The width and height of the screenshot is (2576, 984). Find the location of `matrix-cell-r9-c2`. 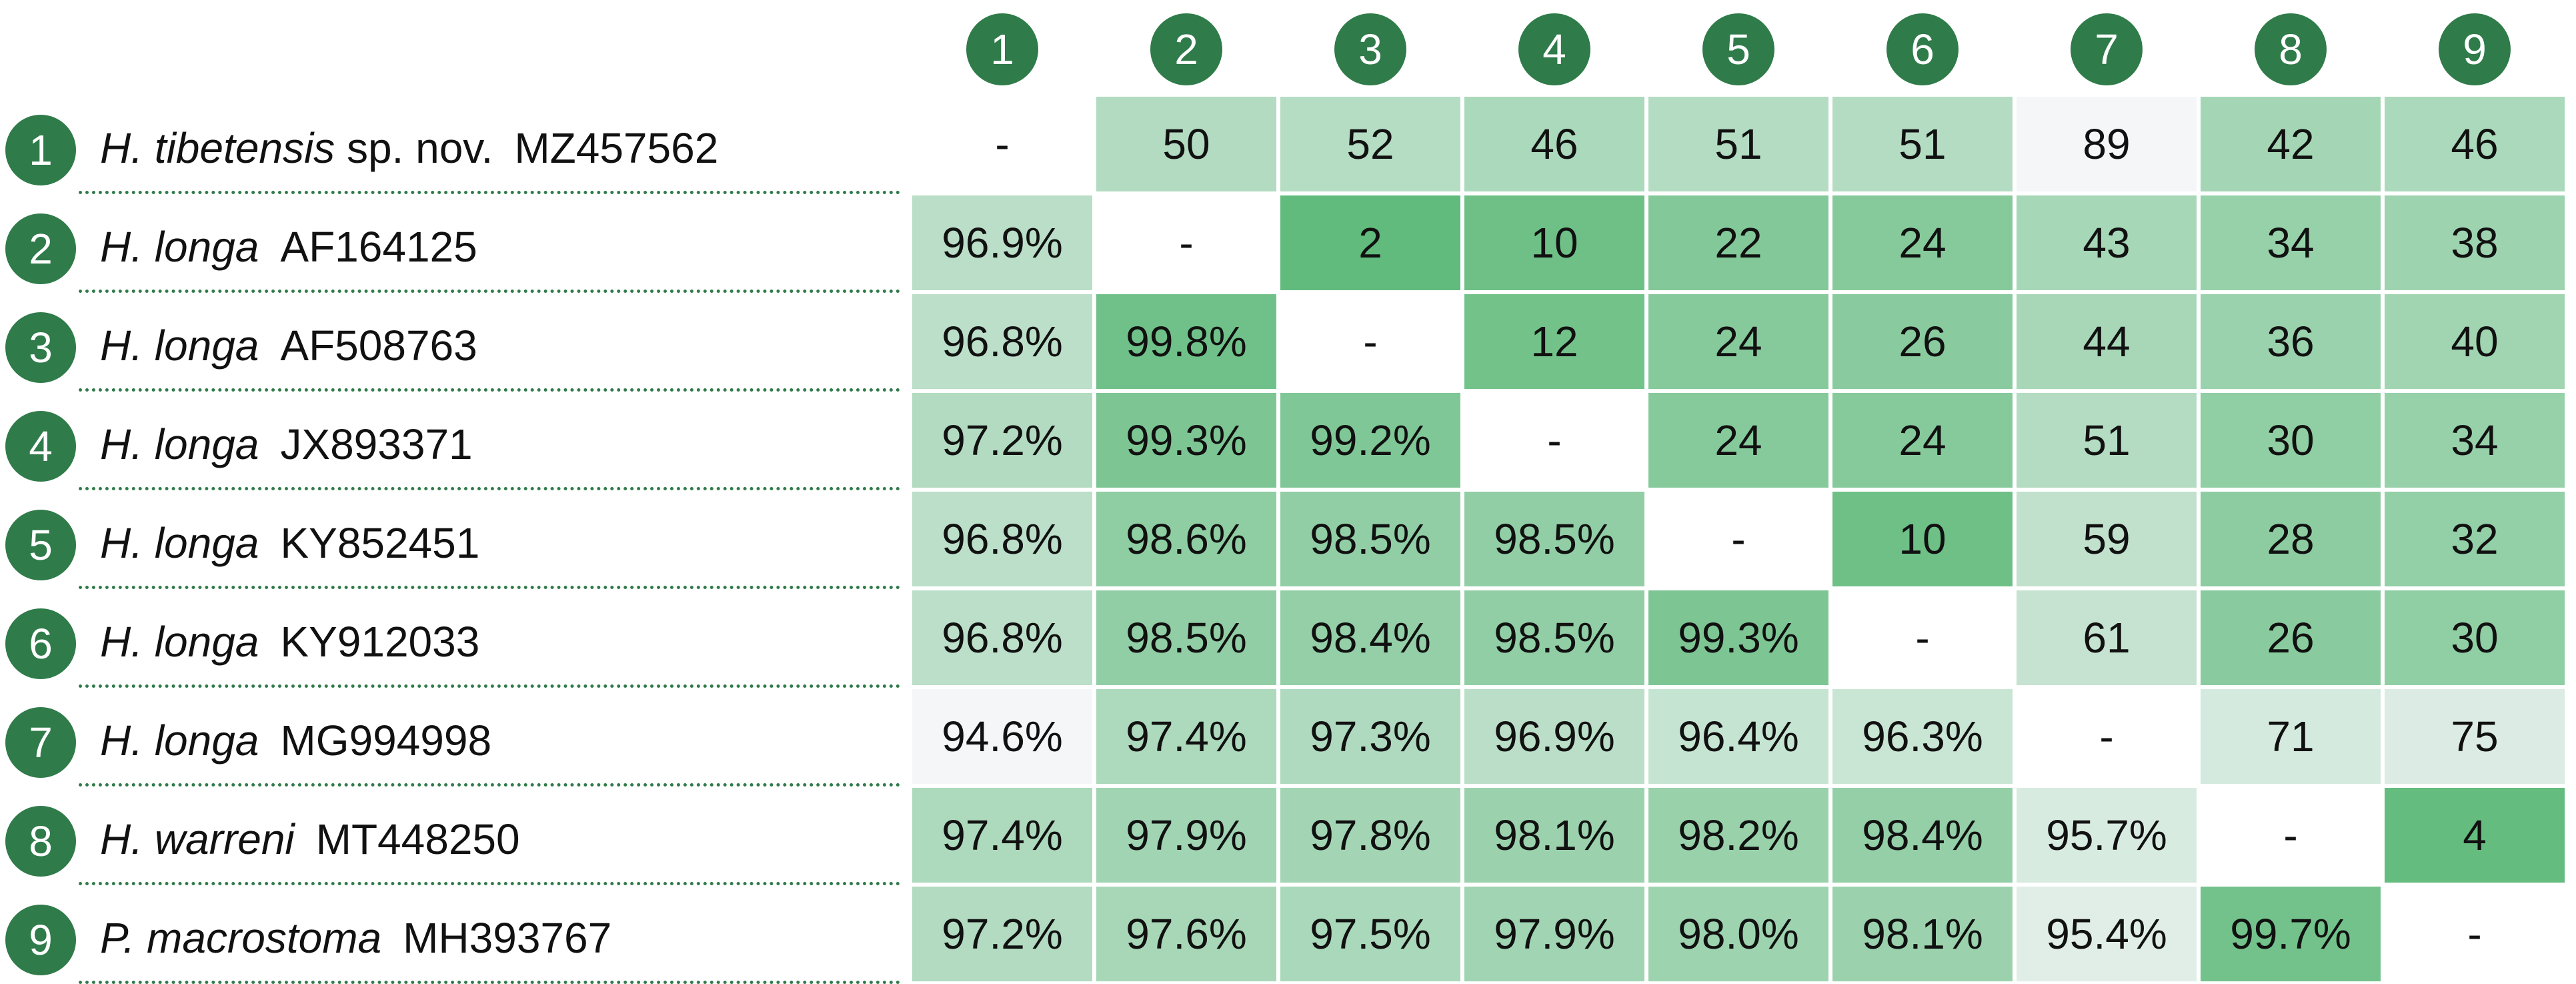

matrix-cell-r9-c2 is located at coordinates (1186, 934).